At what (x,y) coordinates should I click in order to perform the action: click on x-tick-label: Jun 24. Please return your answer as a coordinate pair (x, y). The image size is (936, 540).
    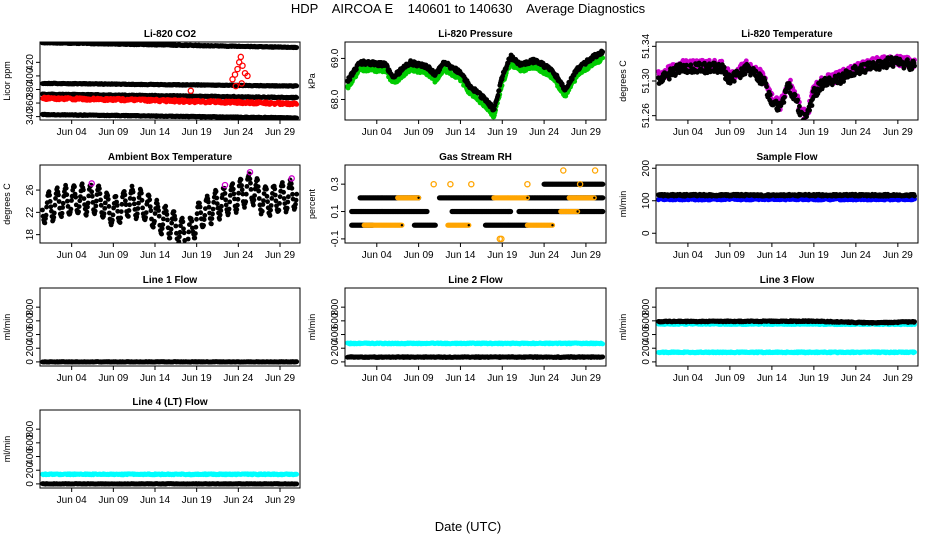
    Looking at the image, I should click on (544, 132).